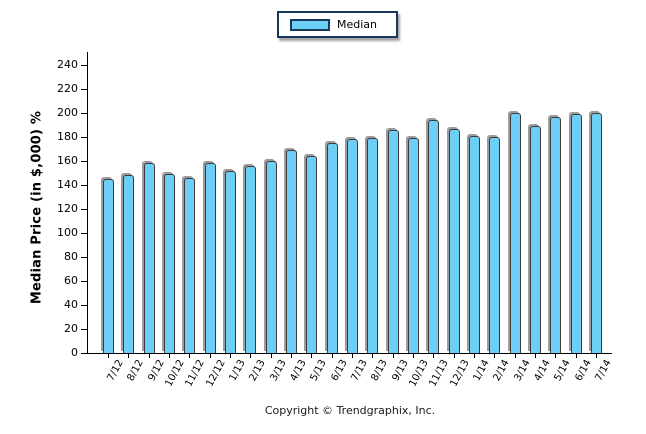 This screenshot has height=434, width=646. I want to click on y-axis-title: Median Price (in $,000) %, so click(37, 207).